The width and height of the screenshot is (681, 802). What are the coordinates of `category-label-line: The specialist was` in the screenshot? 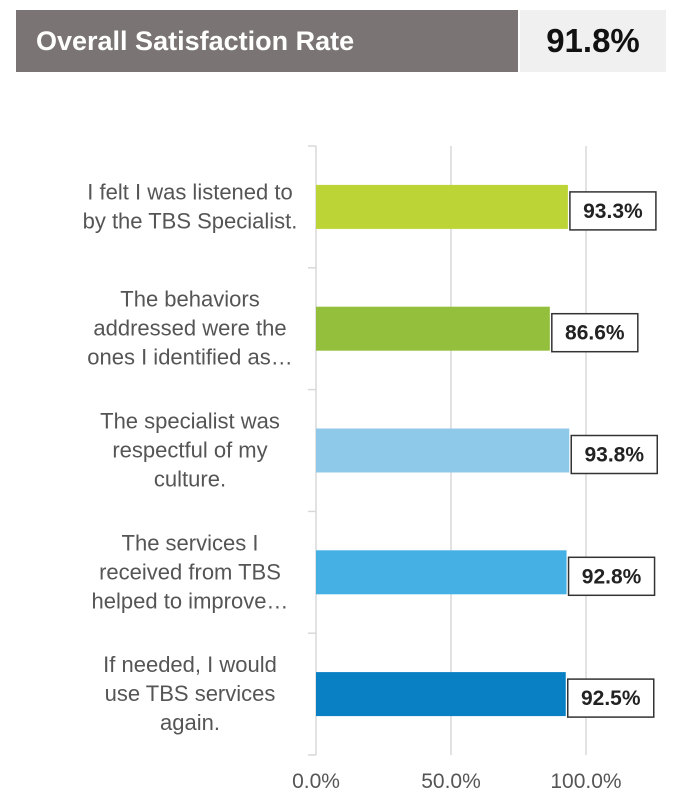 It's located at (190, 421).